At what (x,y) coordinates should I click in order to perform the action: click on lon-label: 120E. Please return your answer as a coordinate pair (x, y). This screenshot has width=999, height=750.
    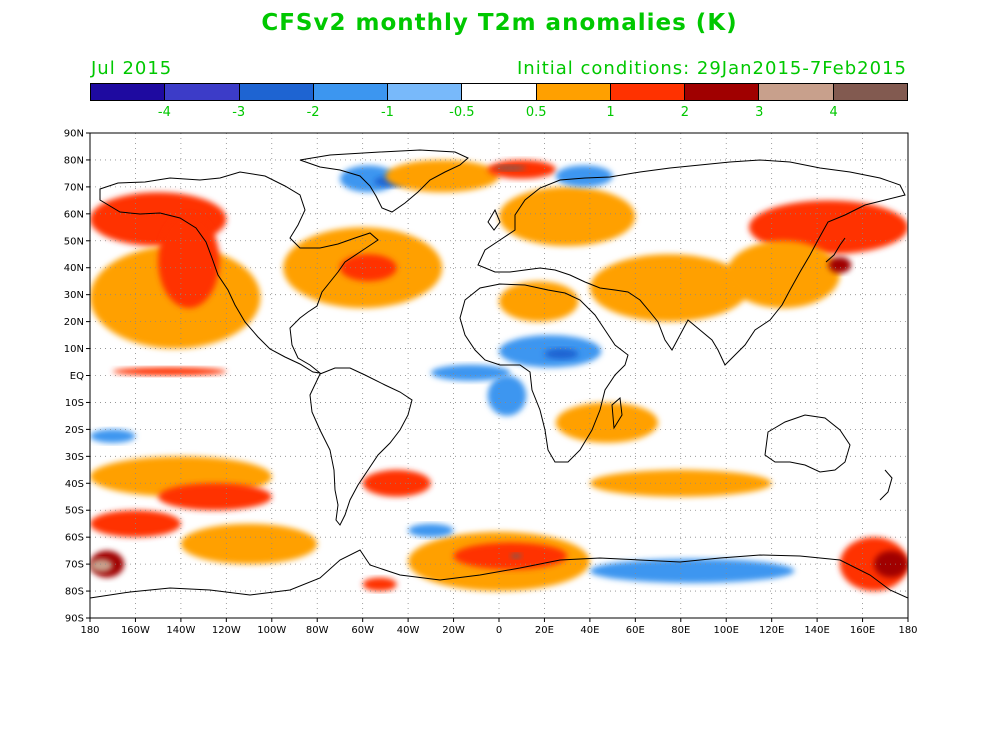
    Looking at the image, I should click on (771, 630).